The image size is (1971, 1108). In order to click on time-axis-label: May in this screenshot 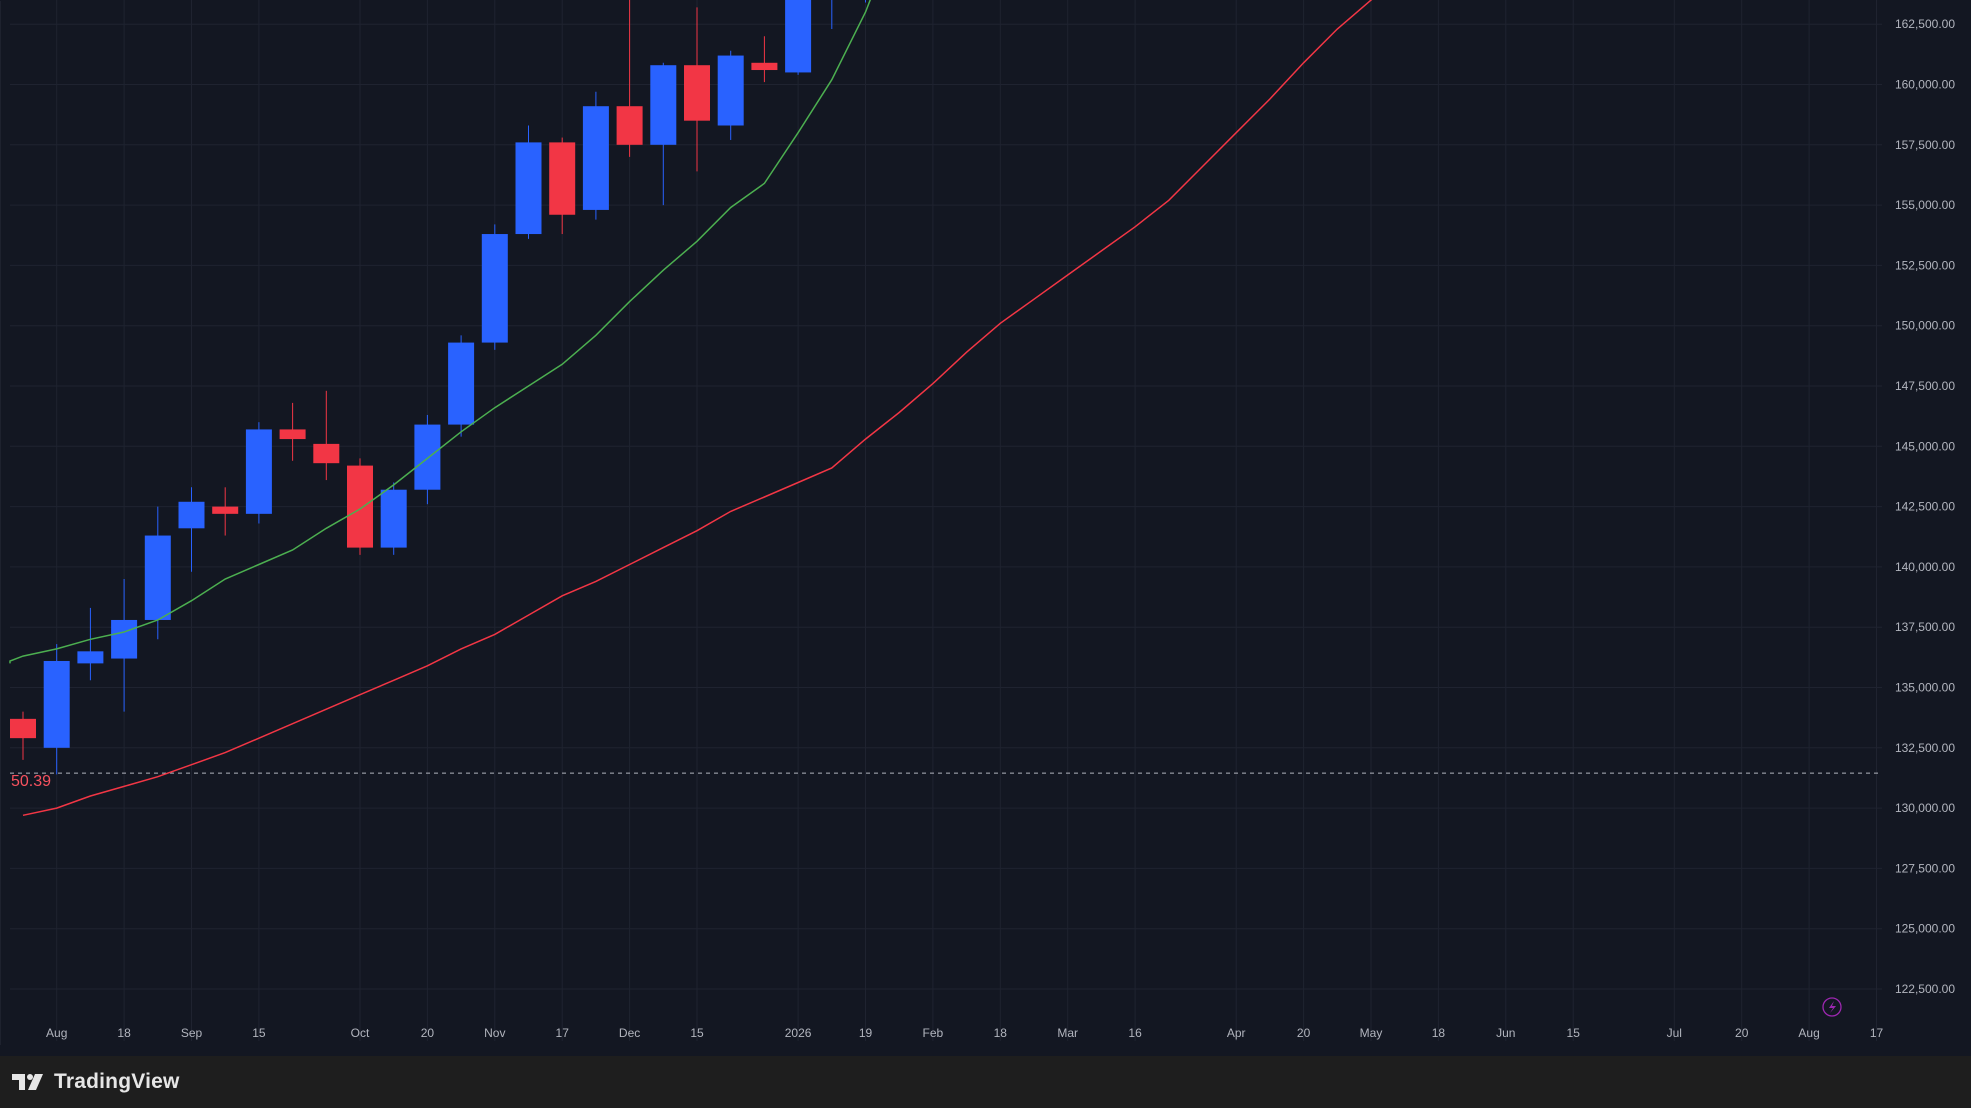, I will do `click(1371, 1033)`.